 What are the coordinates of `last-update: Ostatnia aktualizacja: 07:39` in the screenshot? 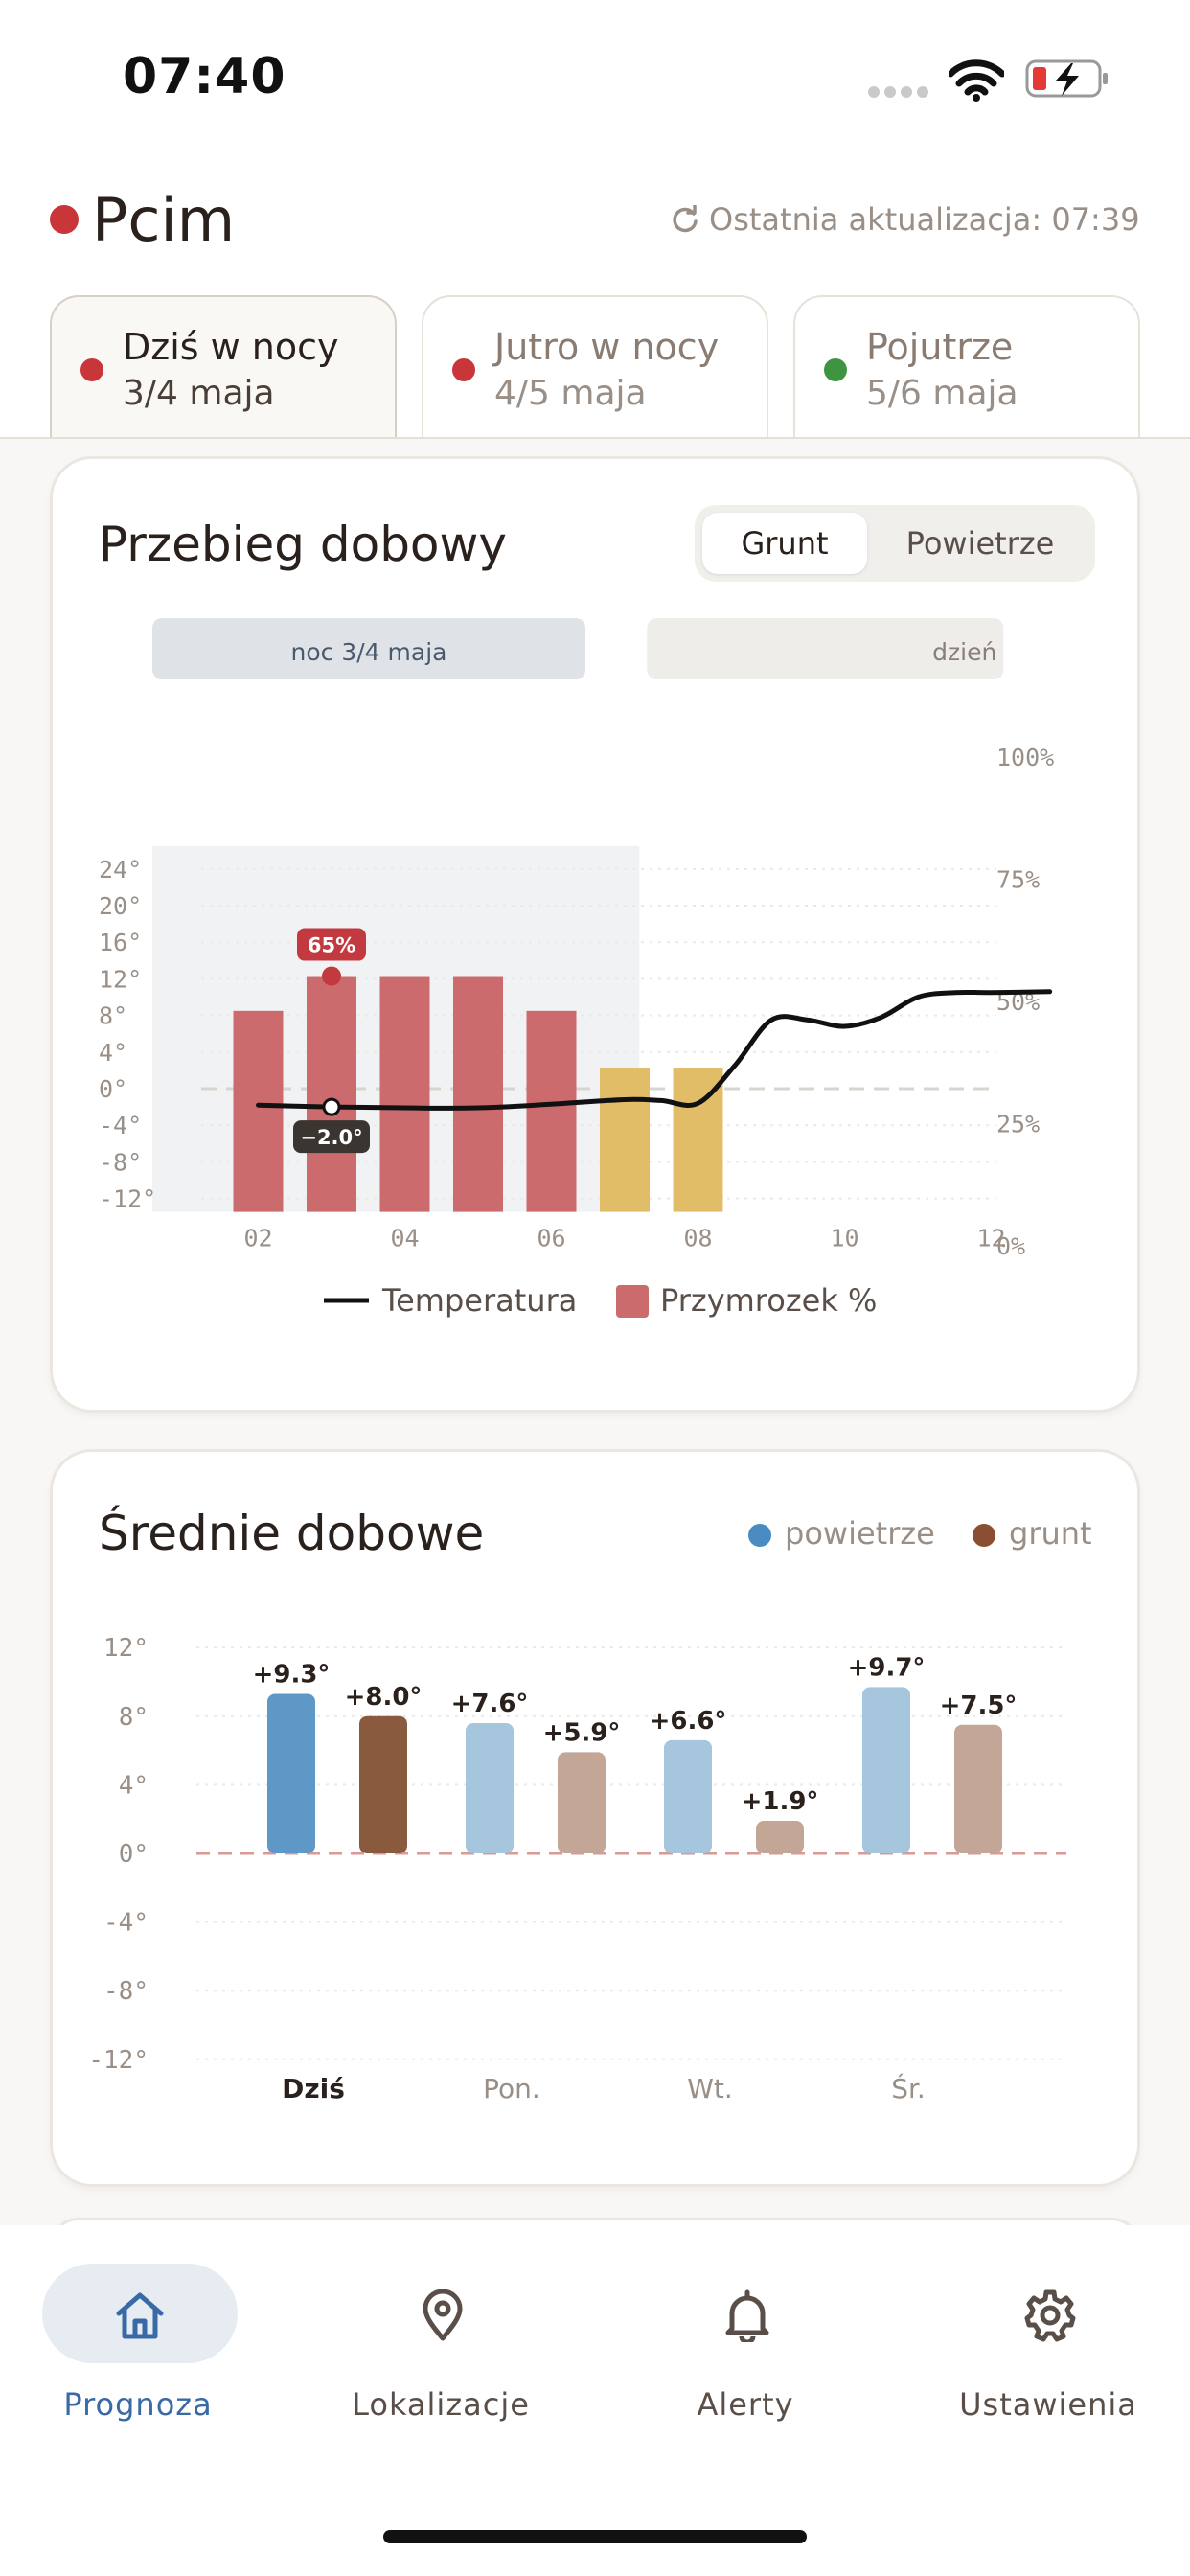 It's located at (905, 219).